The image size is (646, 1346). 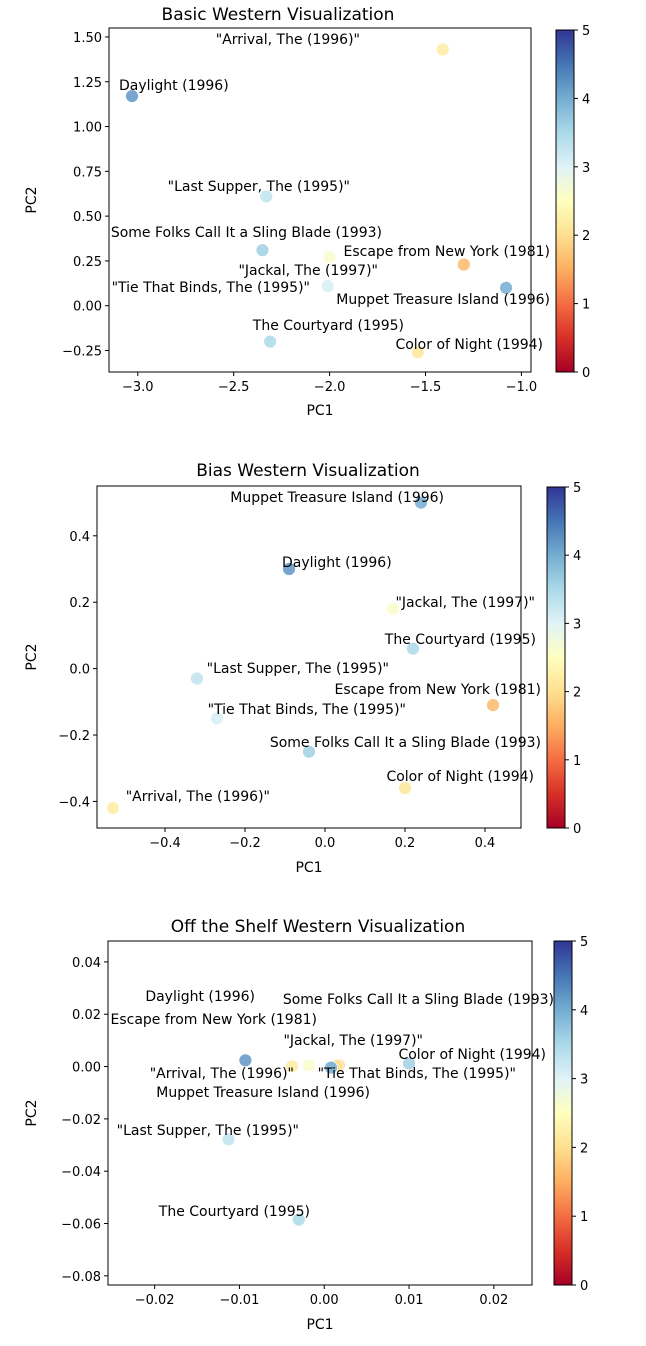 I want to click on y-tick-label: 0.2, so click(x=79, y=603).